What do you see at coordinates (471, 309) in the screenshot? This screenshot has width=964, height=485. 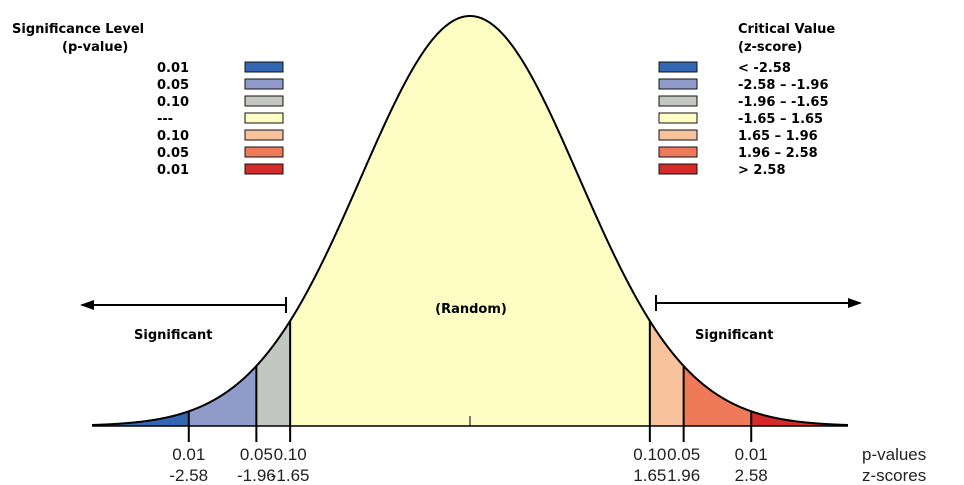 I see `random-label: (Random)` at bounding box center [471, 309].